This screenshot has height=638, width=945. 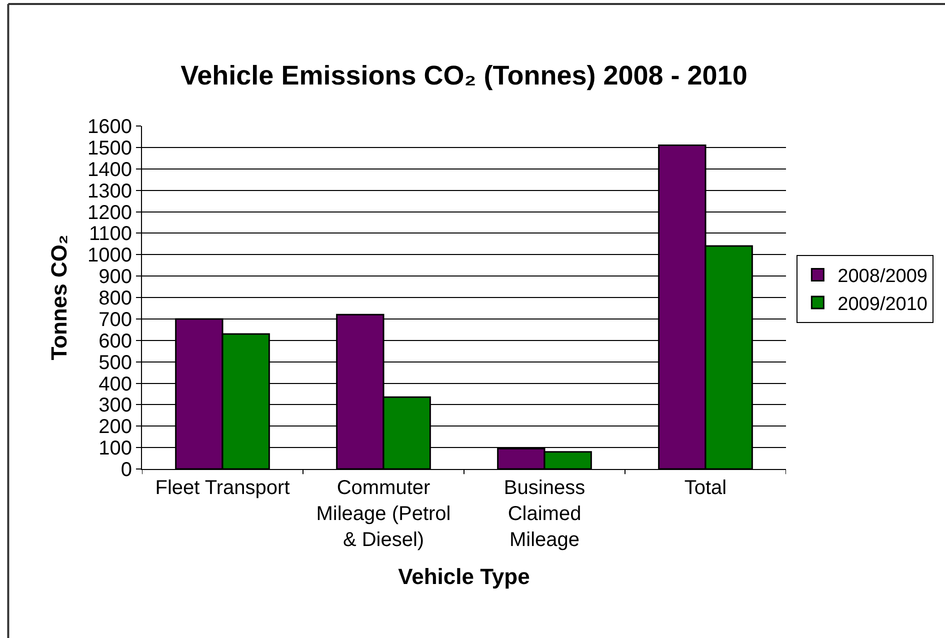 What do you see at coordinates (110, 127) in the screenshot?
I see `y-tick-label: 1600` at bounding box center [110, 127].